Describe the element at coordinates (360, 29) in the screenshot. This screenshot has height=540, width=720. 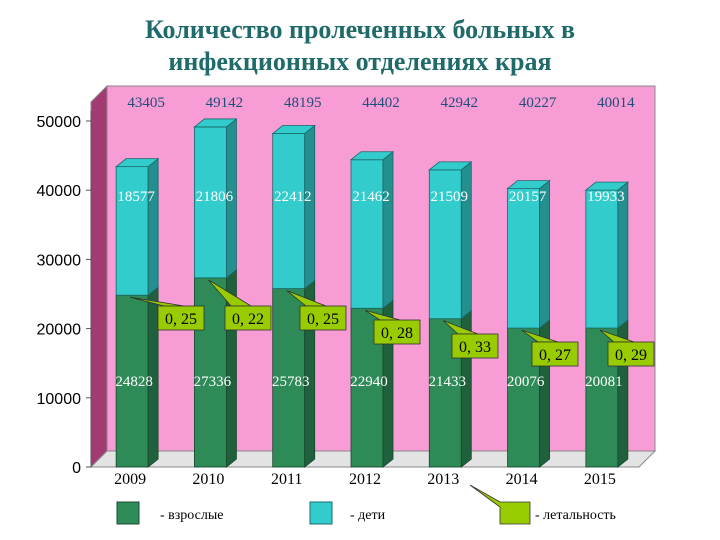
I see `chart-title-line-1: Количество пролеченных больных в` at that location.